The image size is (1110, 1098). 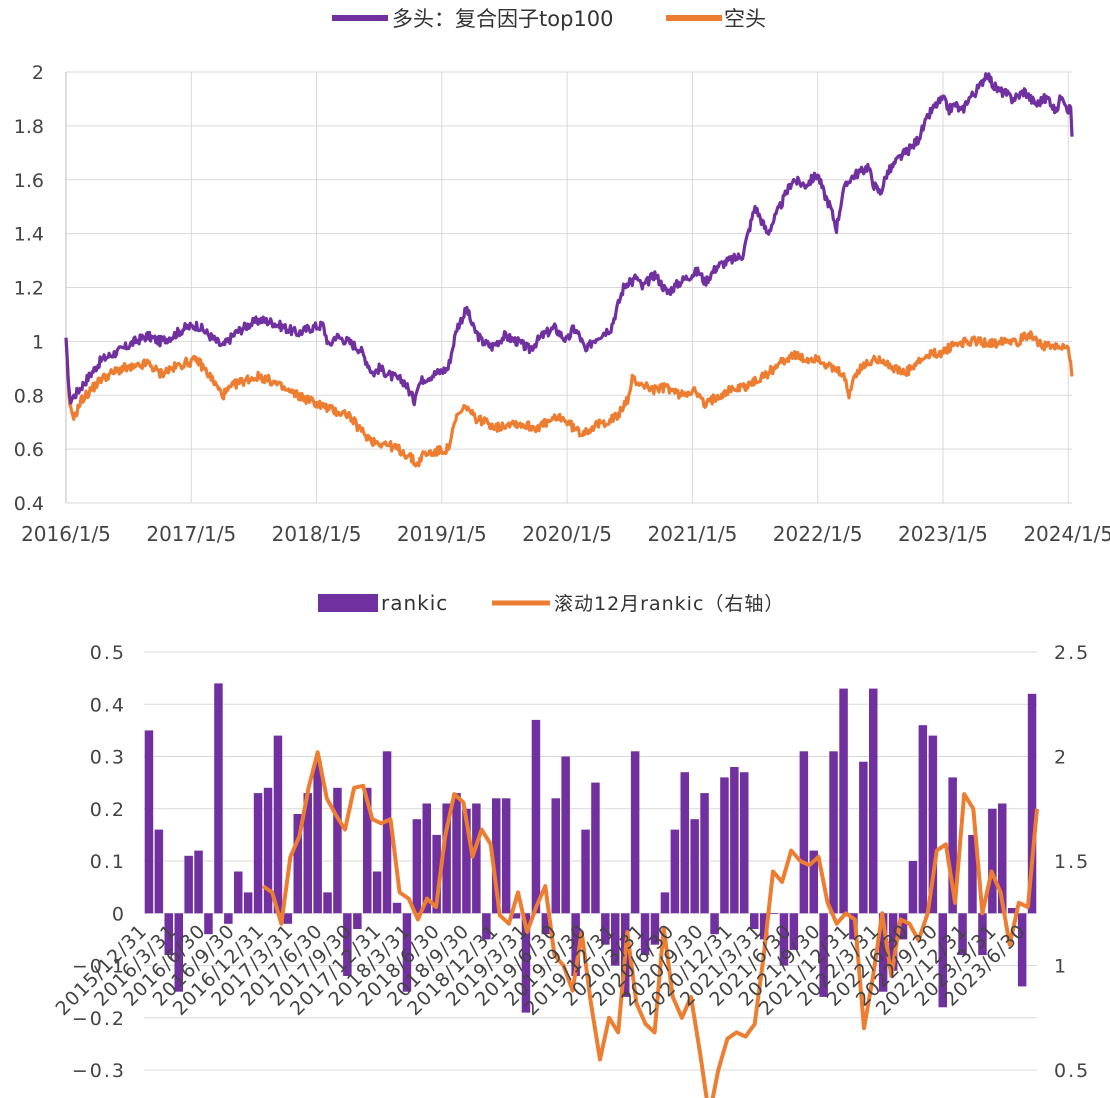 I want to click on right-y-tick-label: 1.5, so click(x=1072, y=862).